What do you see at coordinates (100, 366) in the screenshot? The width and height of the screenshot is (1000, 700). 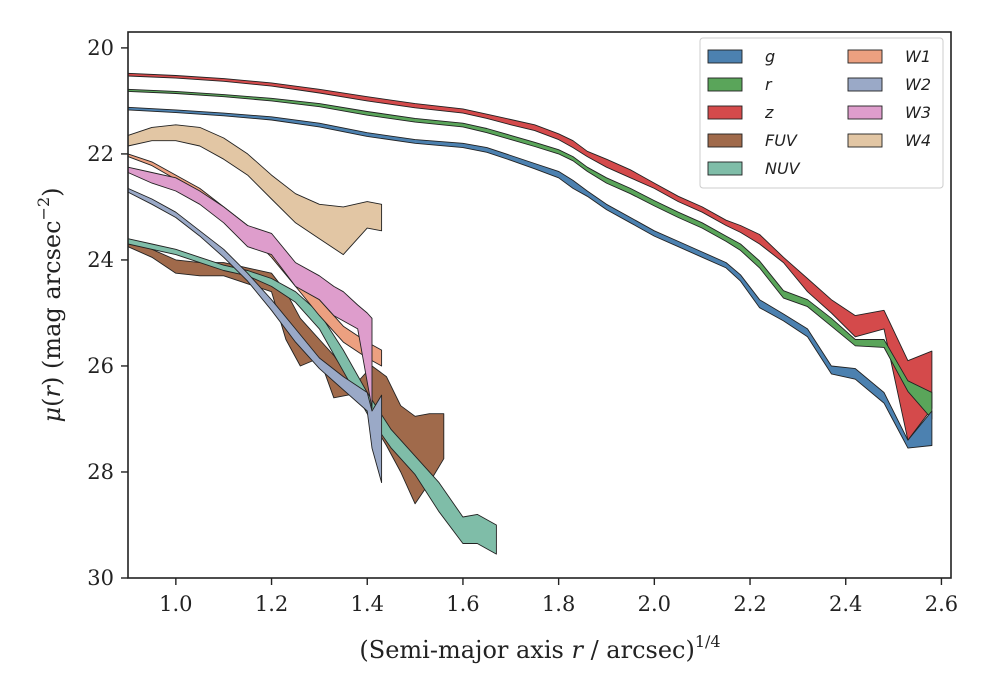 I see `y-tick-label: 26` at bounding box center [100, 366].